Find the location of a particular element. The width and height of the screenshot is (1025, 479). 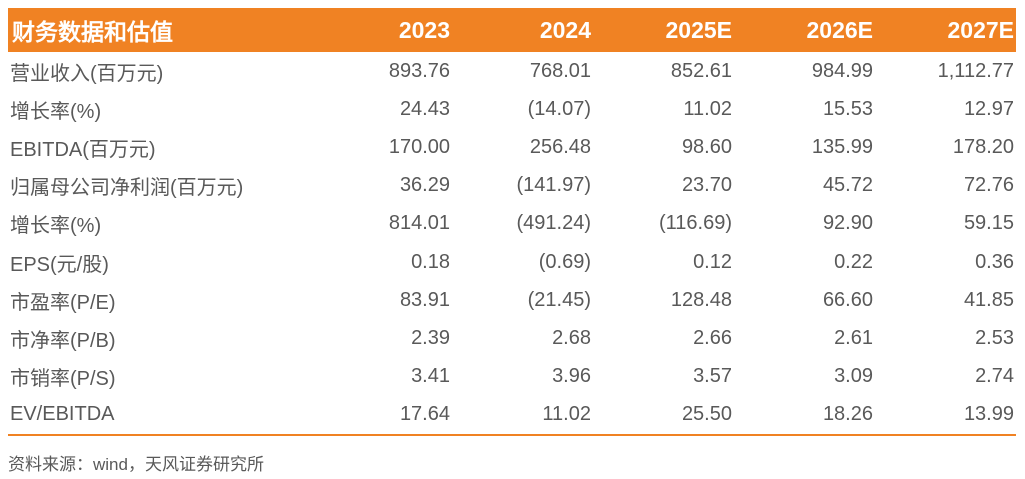

table-row: EPS(元/股) 0.18 (0.69) 0.12 0.22 0.36 is located at coordinates (512, 262).